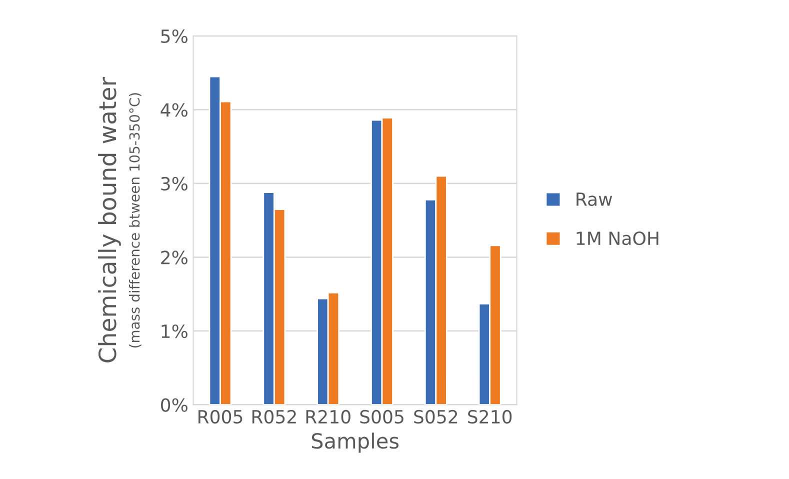  What do you see at coordinates (220, 417) in the screenshot?
I see `x-tick-label: R005` at bounding box center [220, 417].